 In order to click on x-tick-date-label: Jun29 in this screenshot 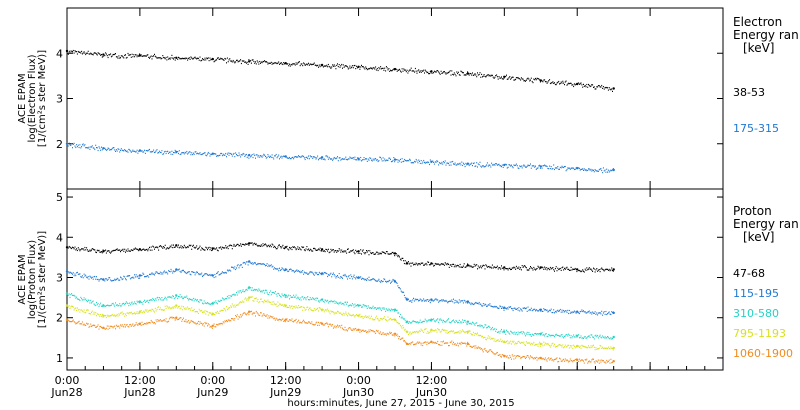, I will do `click(212, 392)`.